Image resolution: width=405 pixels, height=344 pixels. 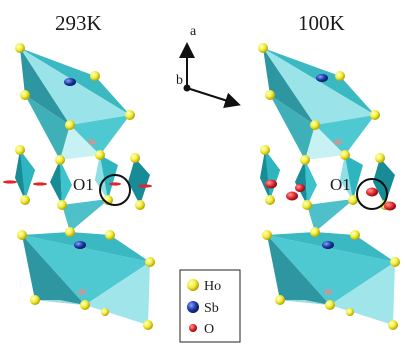 I want to click on axis-b-label: b, so click(x=179, y=80).